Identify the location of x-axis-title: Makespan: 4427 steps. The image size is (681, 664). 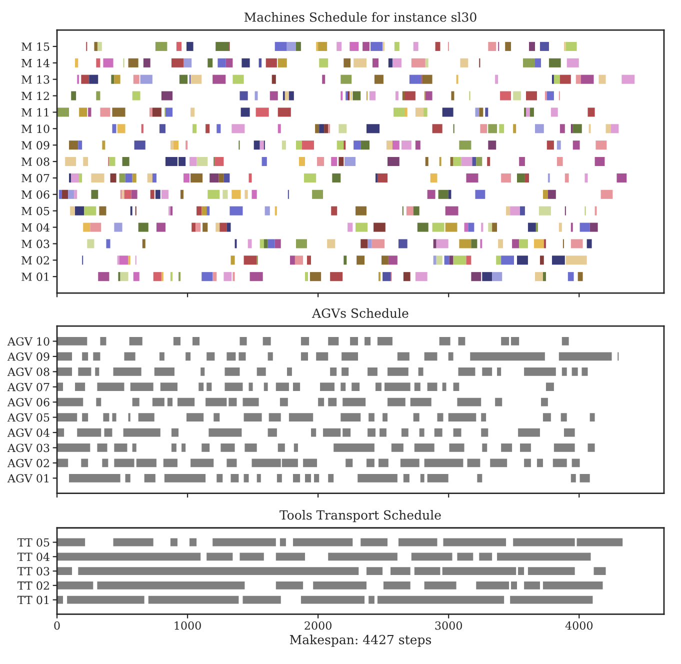
(361, 640).